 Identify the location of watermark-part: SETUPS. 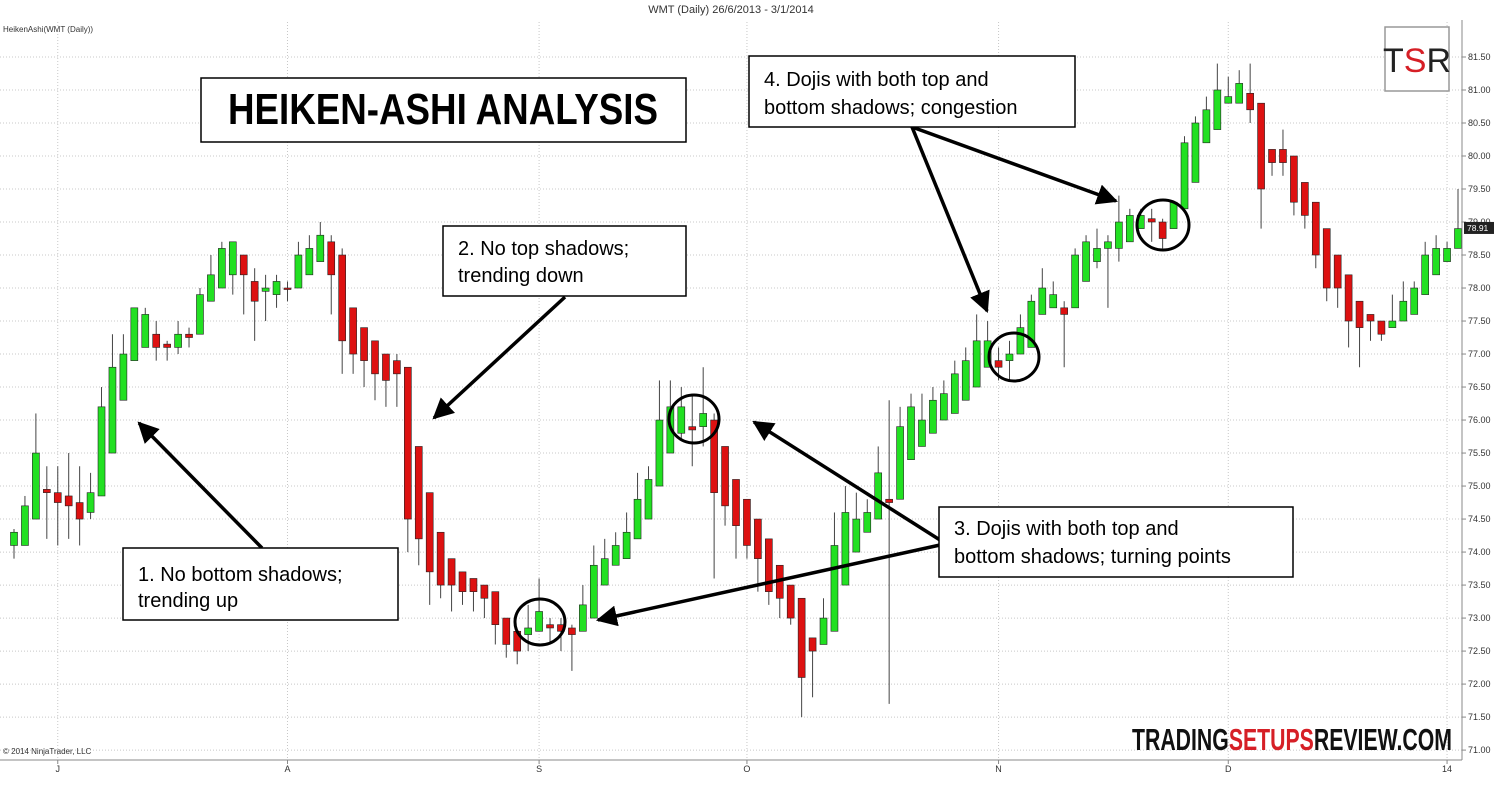
(1271, 739).